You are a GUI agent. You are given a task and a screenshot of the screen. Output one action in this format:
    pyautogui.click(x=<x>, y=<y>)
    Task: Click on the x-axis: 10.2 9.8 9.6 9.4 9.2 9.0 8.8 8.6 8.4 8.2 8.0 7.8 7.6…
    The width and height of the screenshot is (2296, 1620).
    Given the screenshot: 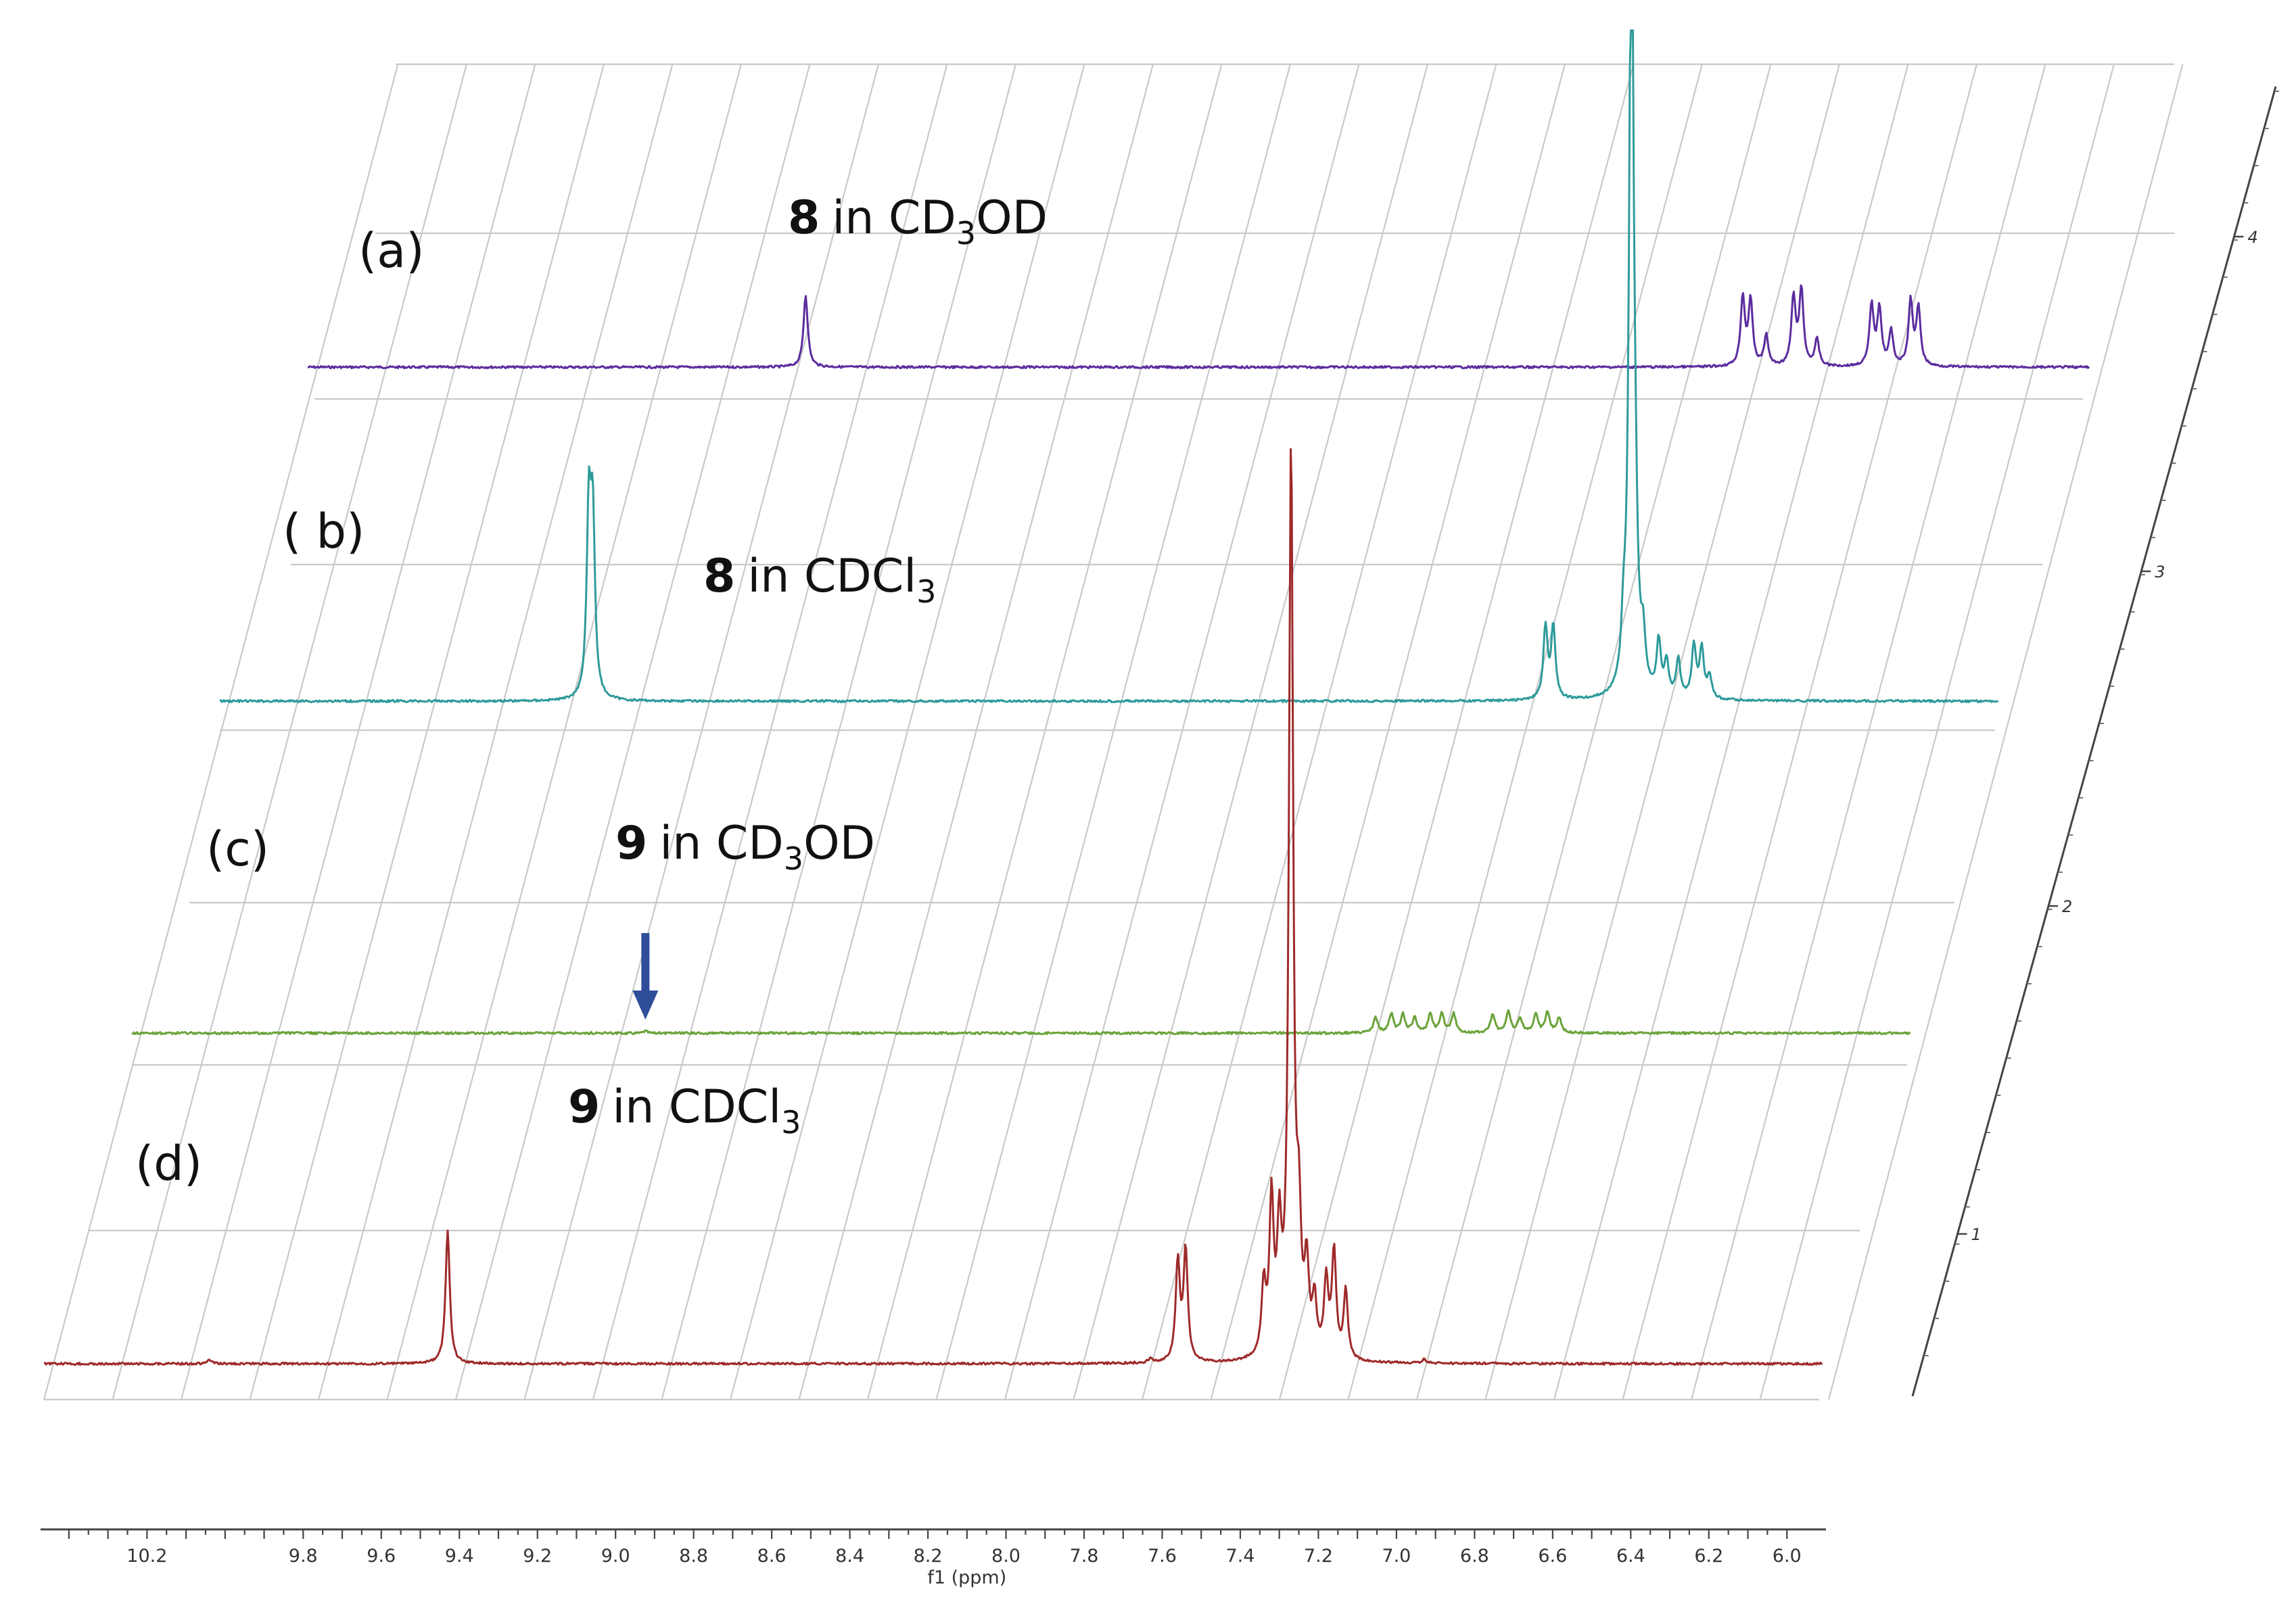 What is the action you would take?
    pyautogui.click(x=934, y=1558)
    